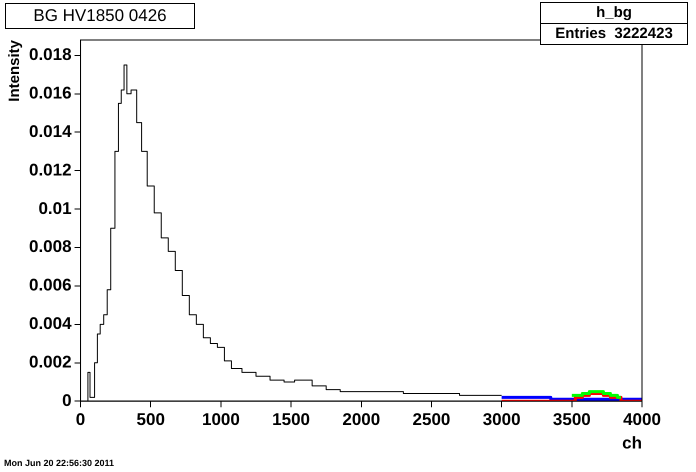 Image resolution: width=696 pixels, height=472 pixels. I want to click on text: h_bg, so click(614, 13).